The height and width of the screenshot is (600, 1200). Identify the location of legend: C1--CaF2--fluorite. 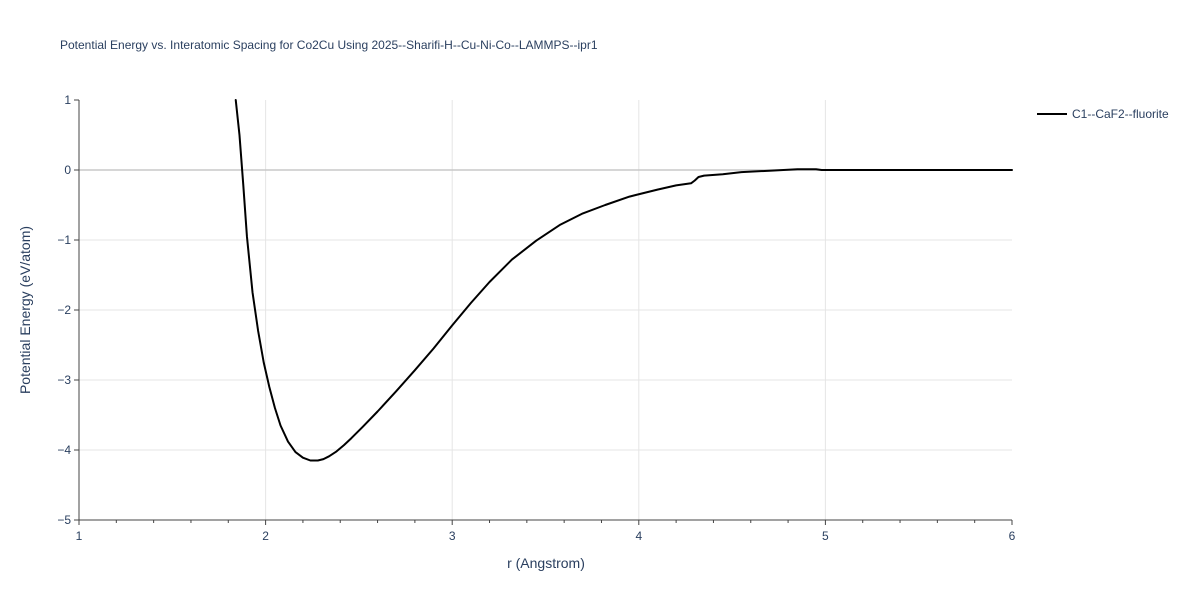
(1103, 114).